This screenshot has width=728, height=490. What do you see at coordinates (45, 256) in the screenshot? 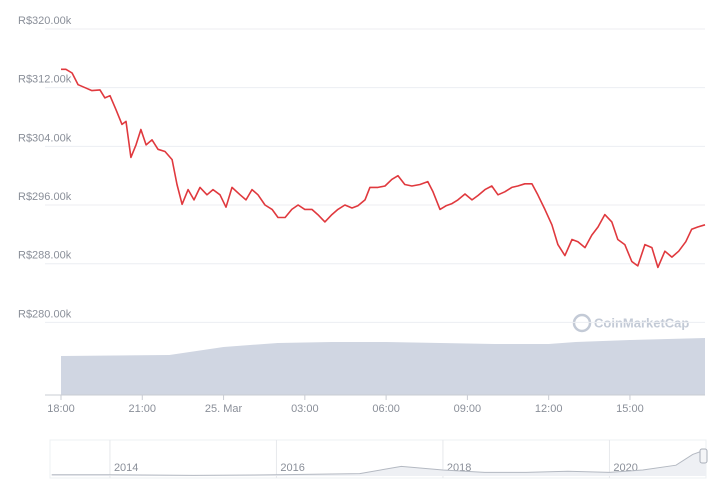
I see `y-tick-label: R$288.00k` at bounding box center [45, 256].